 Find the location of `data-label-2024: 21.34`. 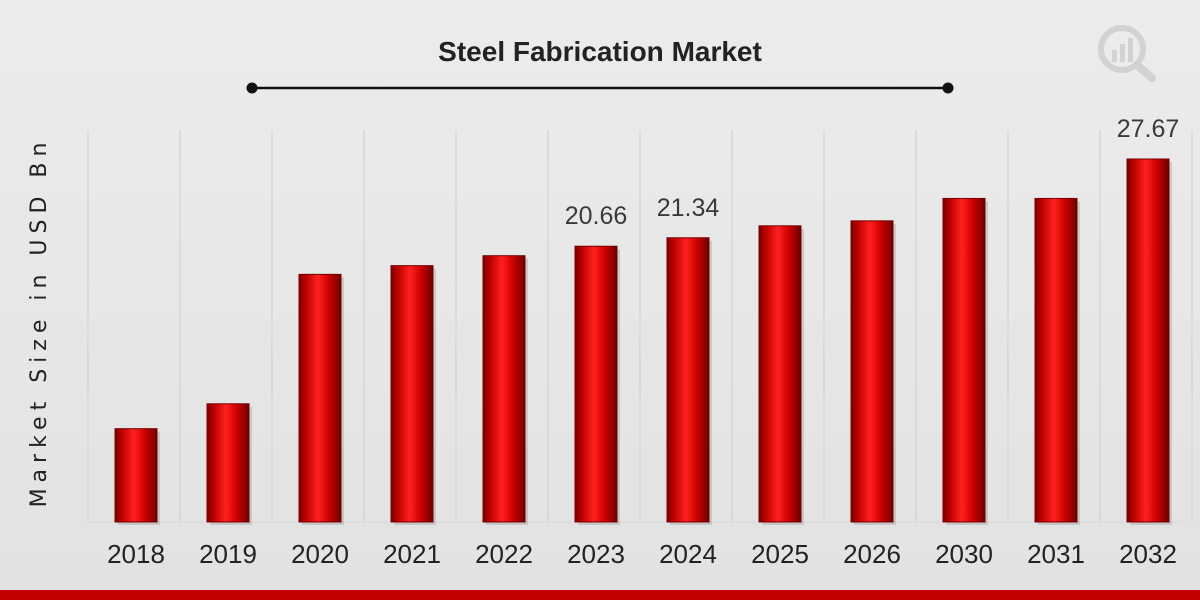

data-label-2024: 21.34 is located at coordinates (688, 208).